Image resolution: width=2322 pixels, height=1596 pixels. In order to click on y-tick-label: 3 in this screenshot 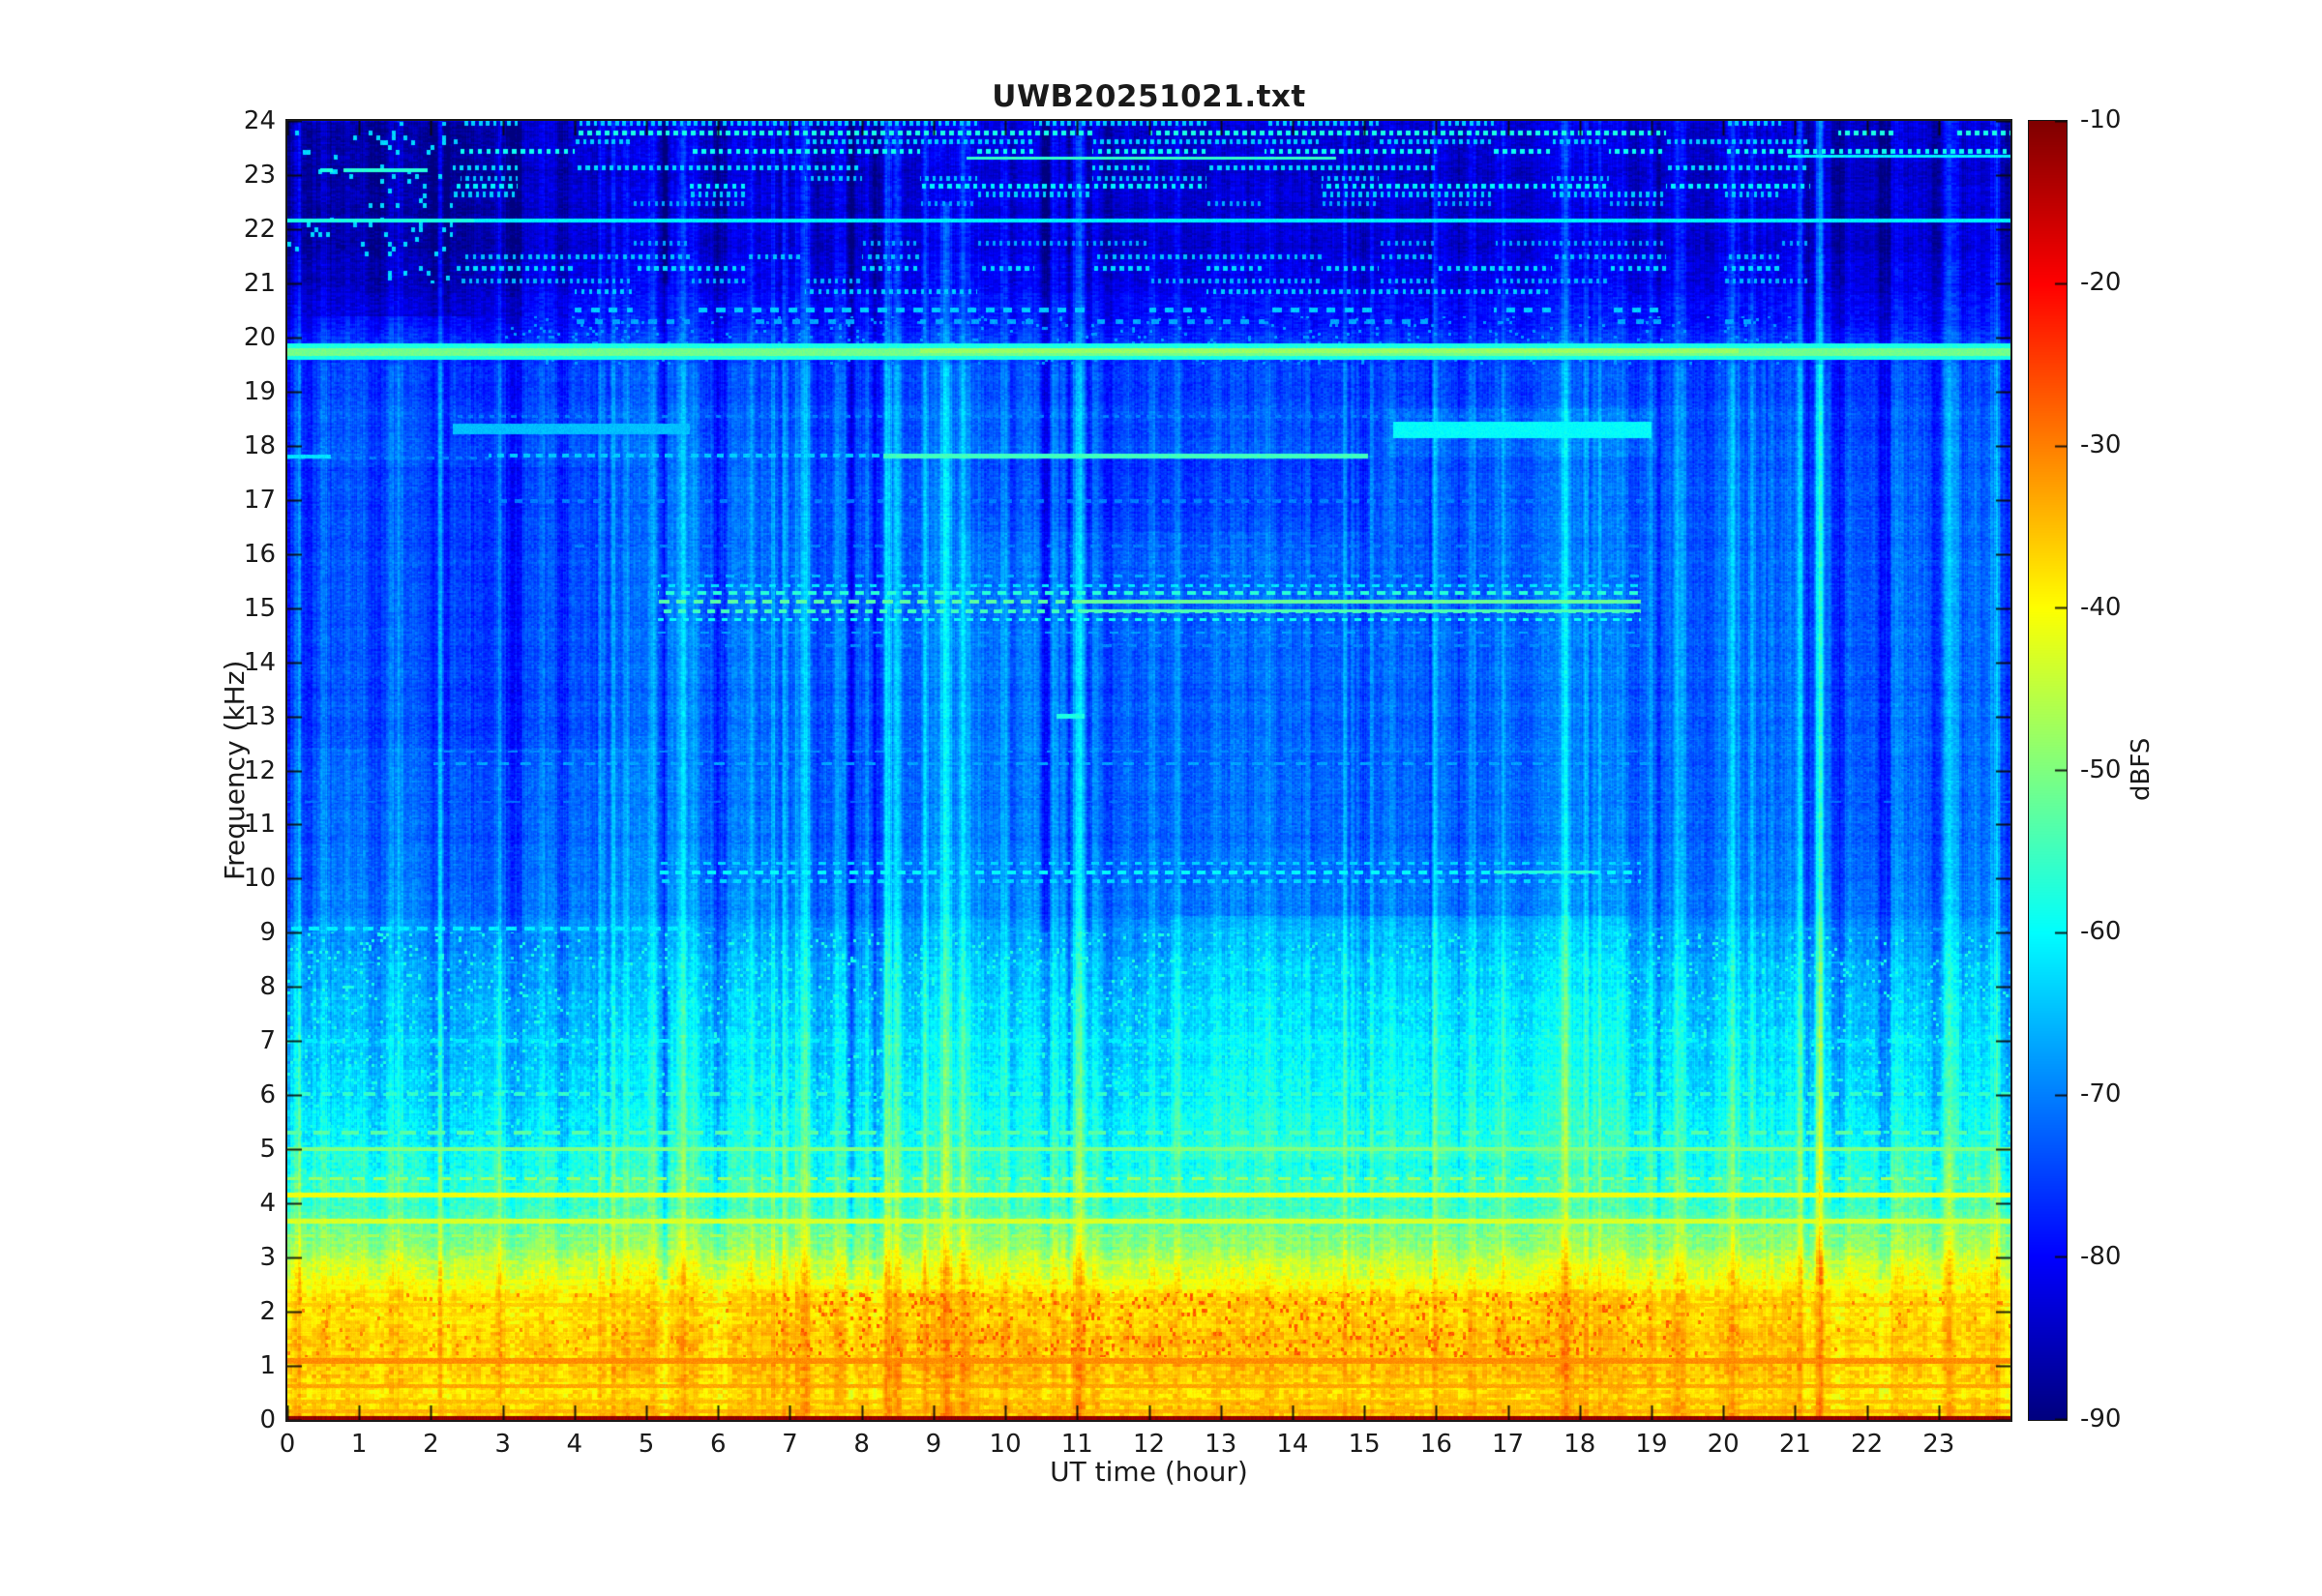, I will do `click(267, 1258)`.